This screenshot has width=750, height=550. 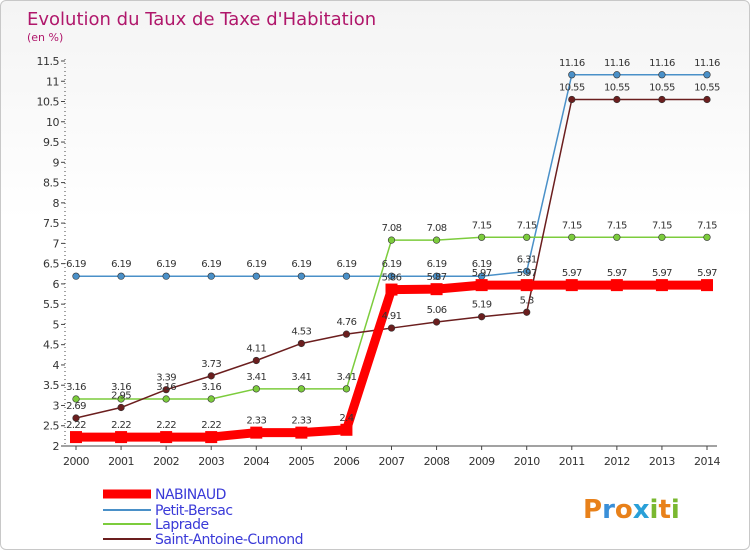 What do you see at coordinates (51, 345) in the screenshot?
I see `y-tick-label: 4.5` at bounding box center [51, 345].